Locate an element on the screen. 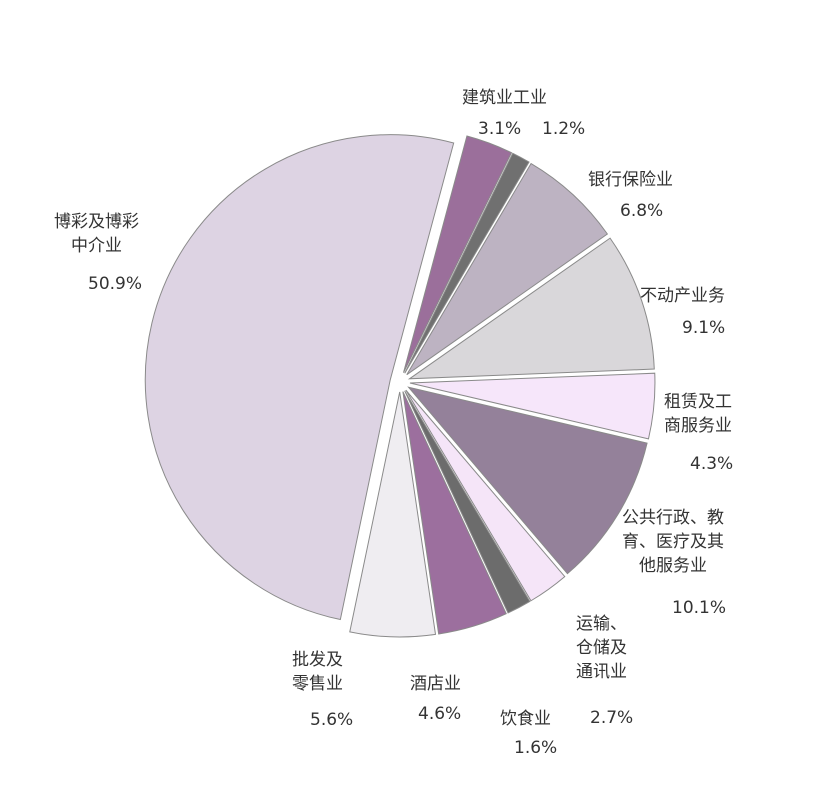 This screenshot has height=812, width=840. value-industry: 1.2% is located at coordinates (564, 129).